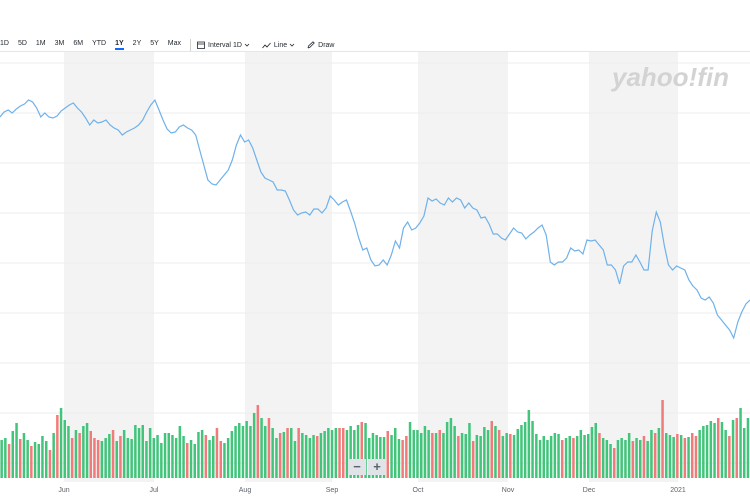  Describe the element at coordinates (119, 45) in the screenshot. I see `range-1y: 1Y` at that location.